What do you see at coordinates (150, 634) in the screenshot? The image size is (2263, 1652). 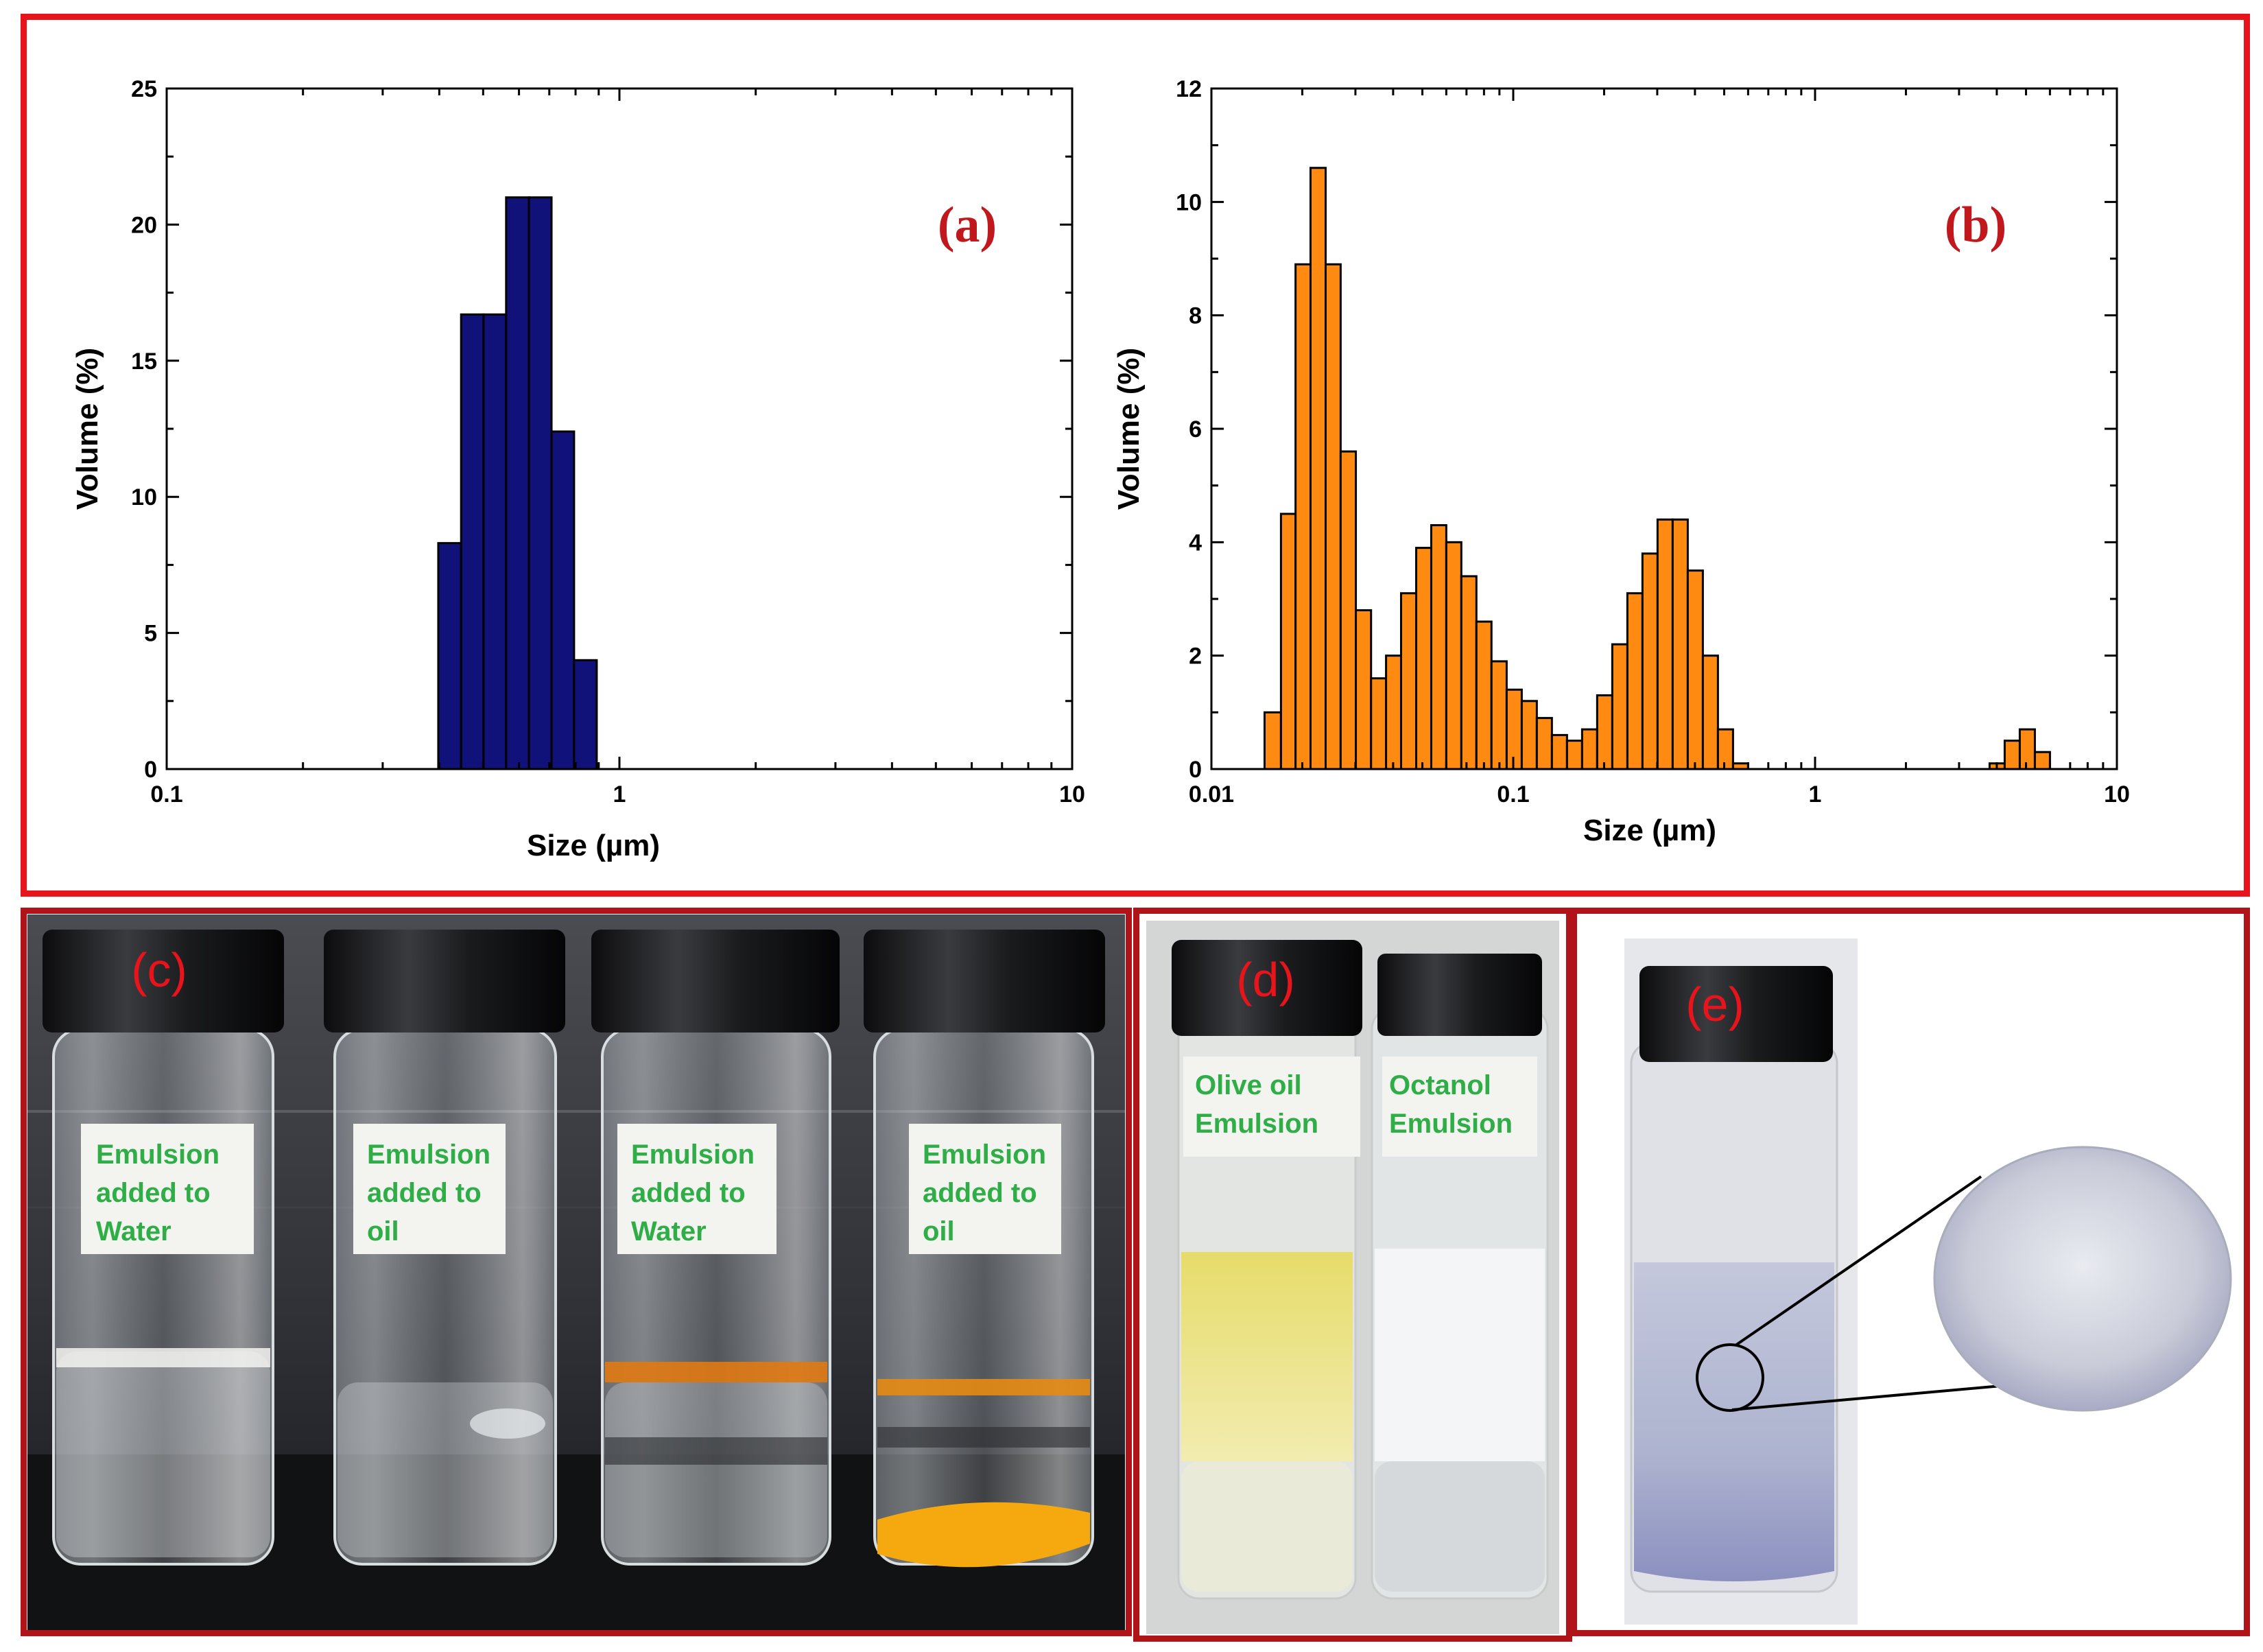 I see `chart-0-ytick-label: 5` at bounding box center [150, 634].